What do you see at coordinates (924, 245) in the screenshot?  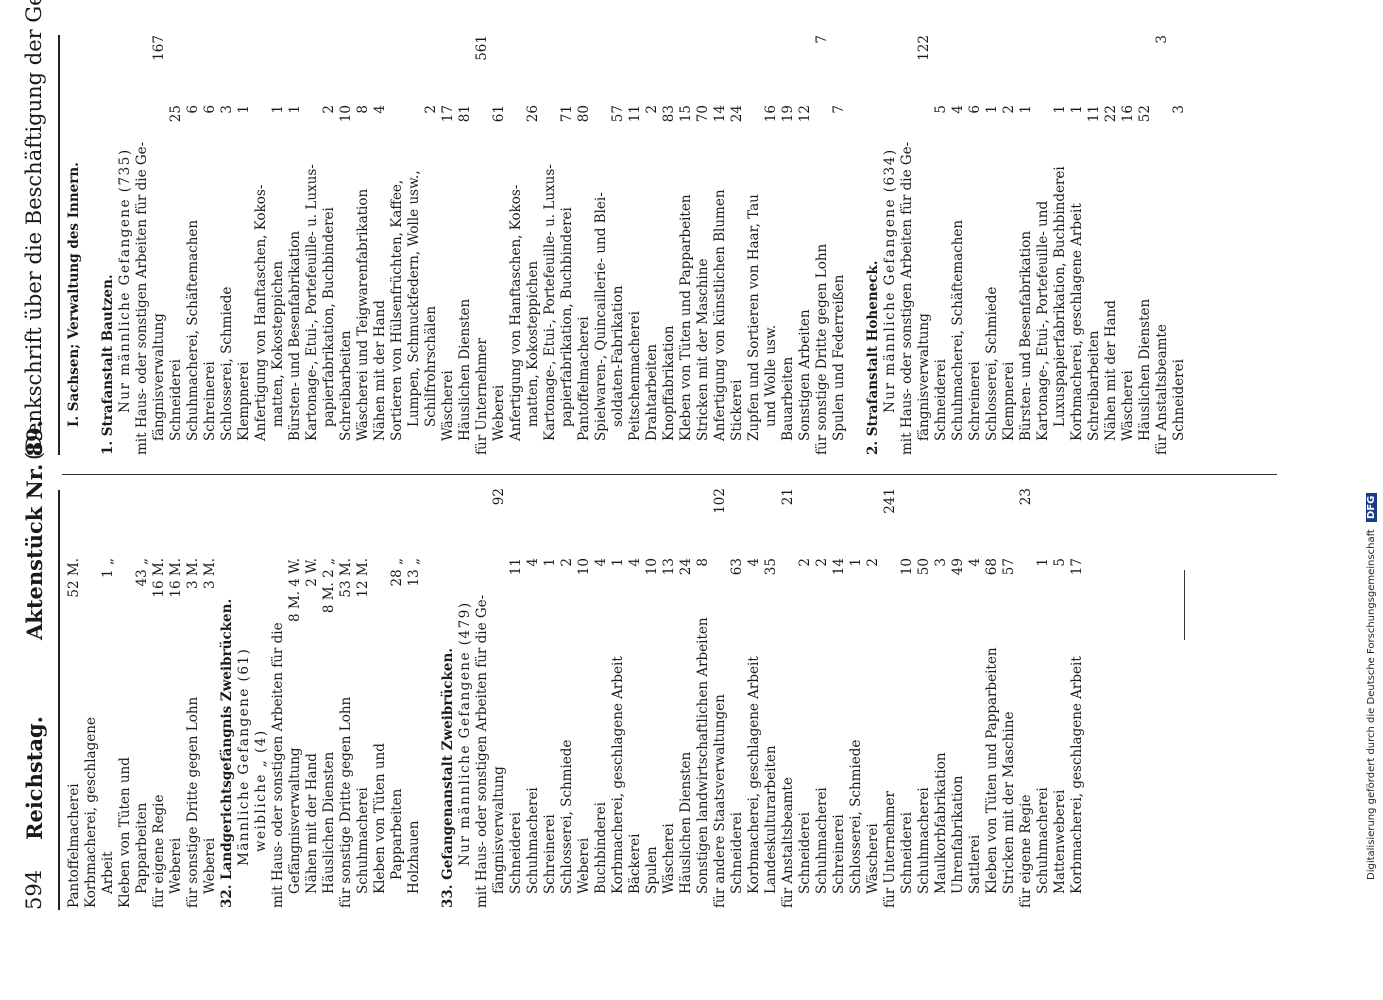 I see `right-column-line: fängnisverwaltung 122` at bounding box center [924, 245].